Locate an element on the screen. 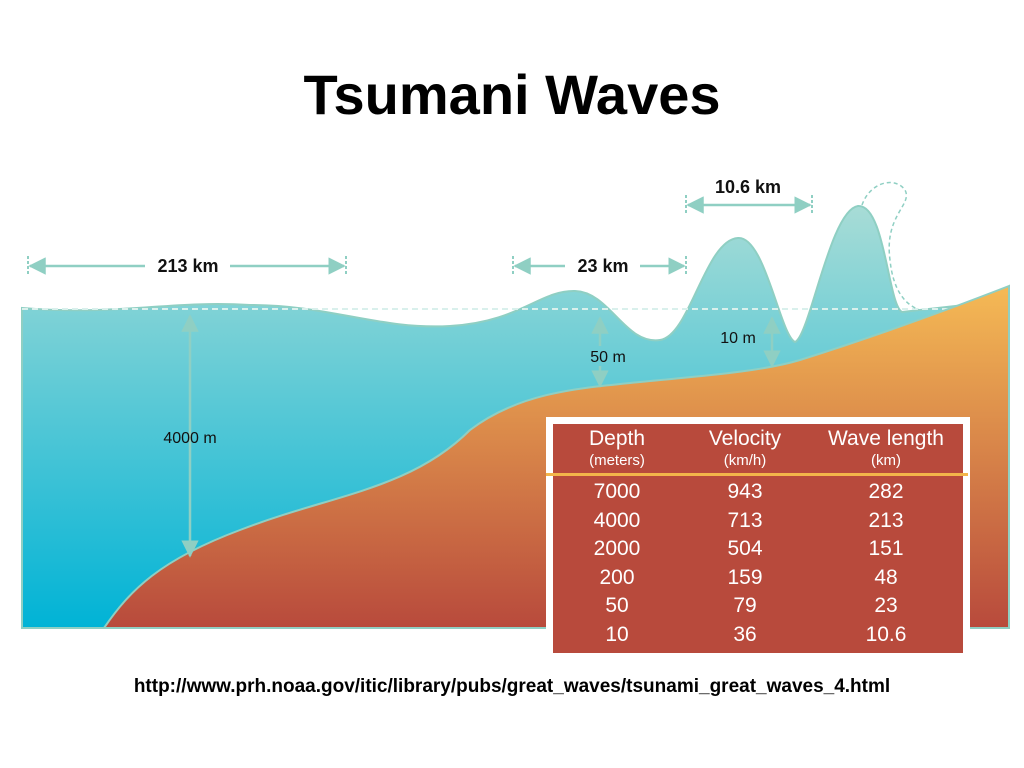  table-row: 4000 713 213 is located at coordinates (758, 521).